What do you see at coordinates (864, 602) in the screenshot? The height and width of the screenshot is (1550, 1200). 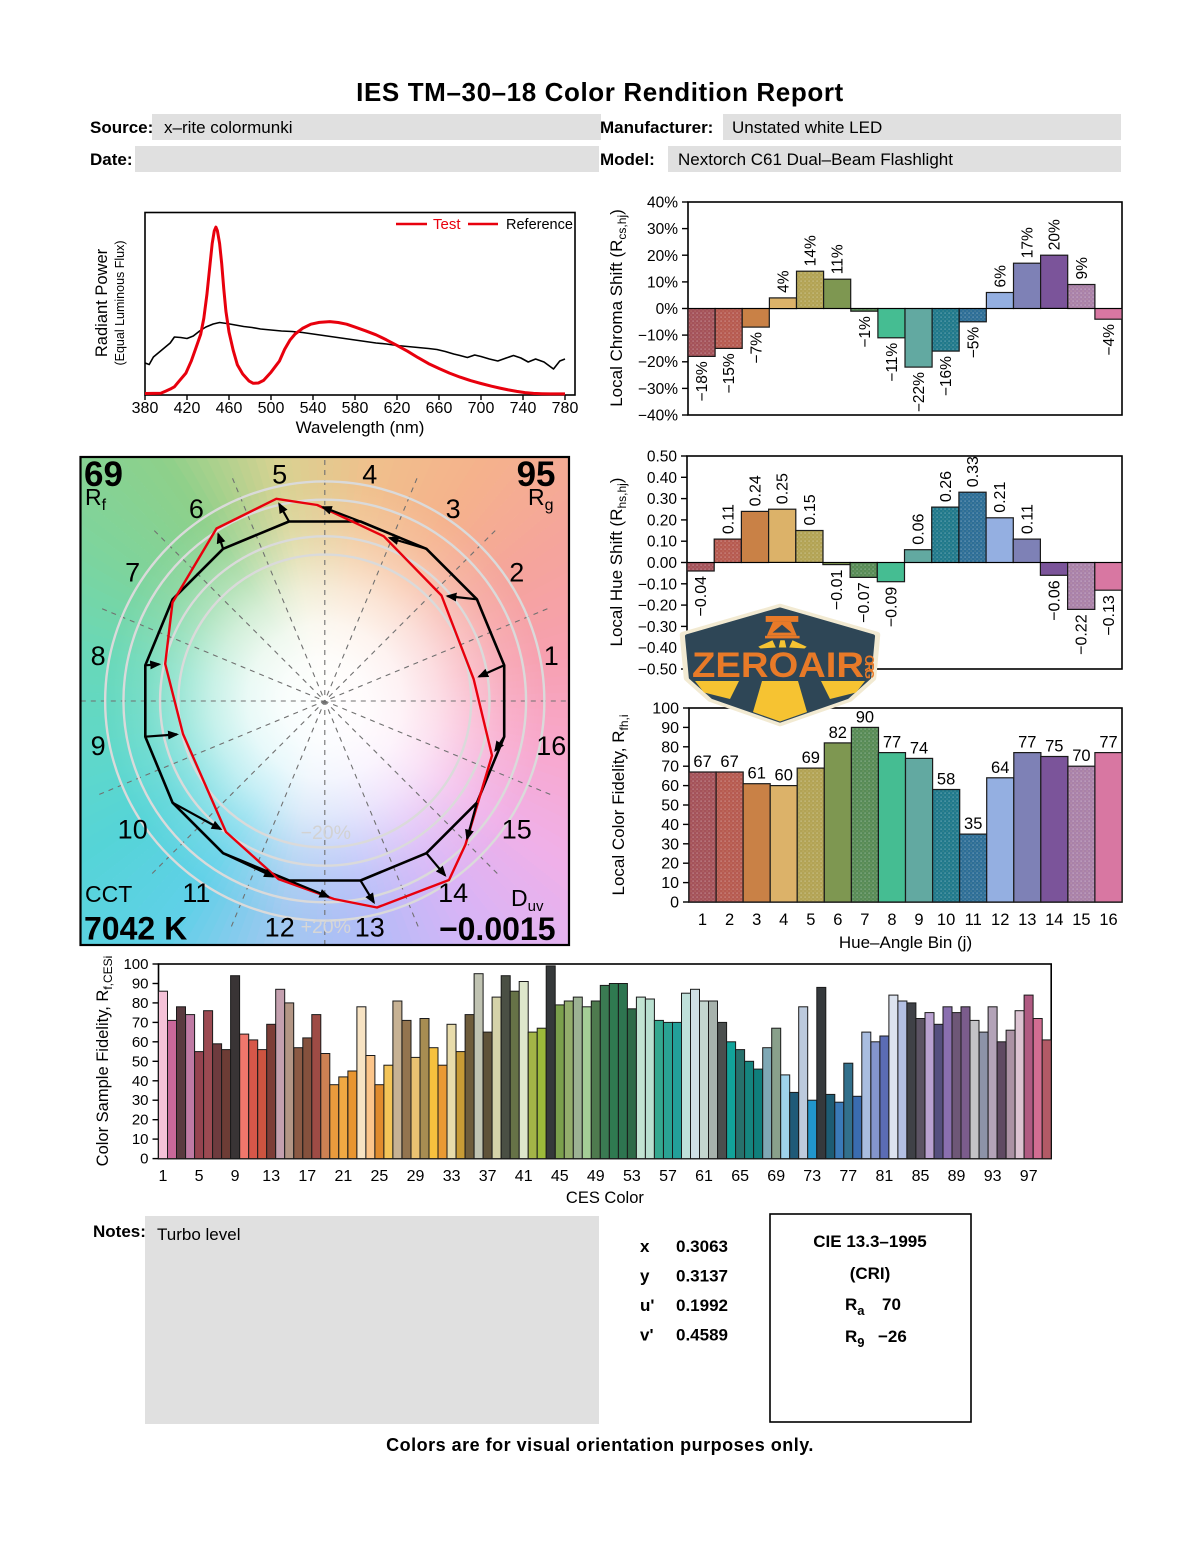 I see `svg-text: −0.07` at bounding box center [864, 602].